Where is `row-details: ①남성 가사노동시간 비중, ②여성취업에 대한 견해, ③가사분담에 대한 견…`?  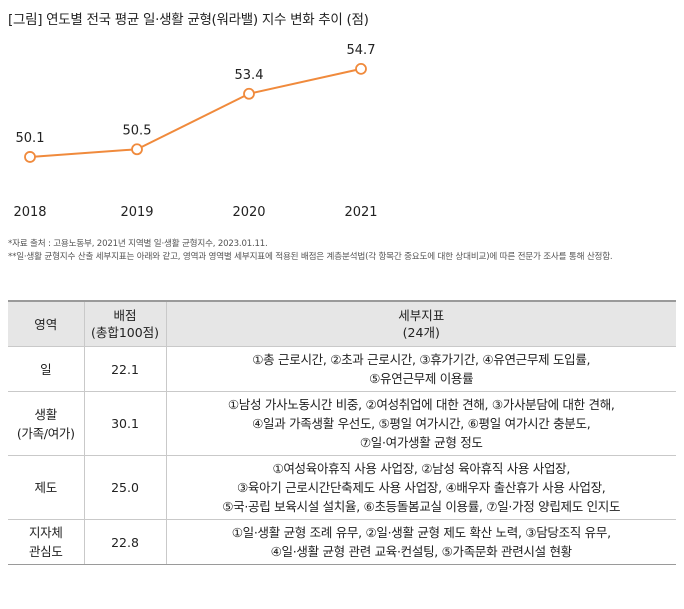
row-details: ①남성 가사노동시간 비중, ②여성취업에 대한 견해, ③가사분담에 대한 견… is located at coordinates (420, 423).